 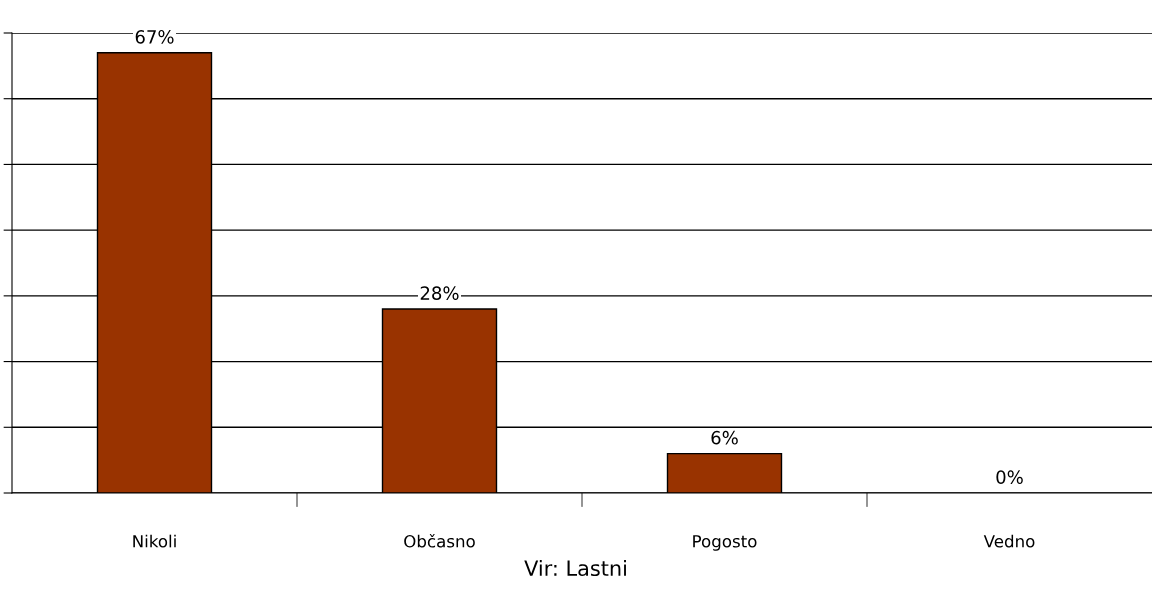 I want to click on x-tick-label: Vedno, so click(x=1009, y=541).